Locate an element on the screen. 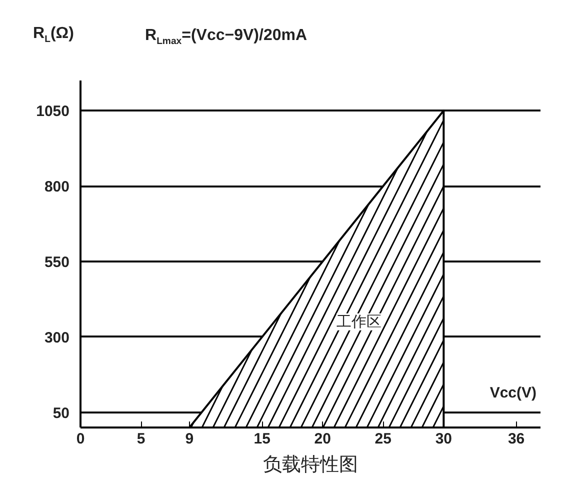  x-tick-label: 30 is located at coordinates (443, 439).